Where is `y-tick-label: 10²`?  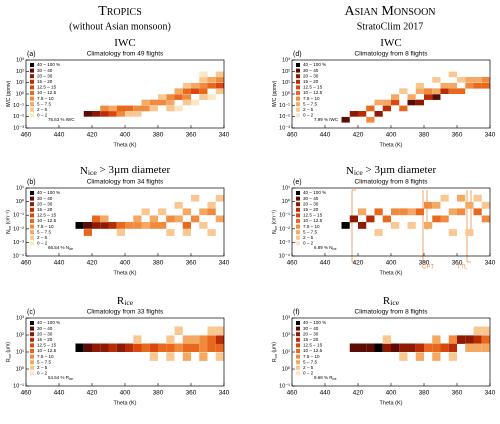 y-tick-label: 10² is located at coordinates (20, 335).